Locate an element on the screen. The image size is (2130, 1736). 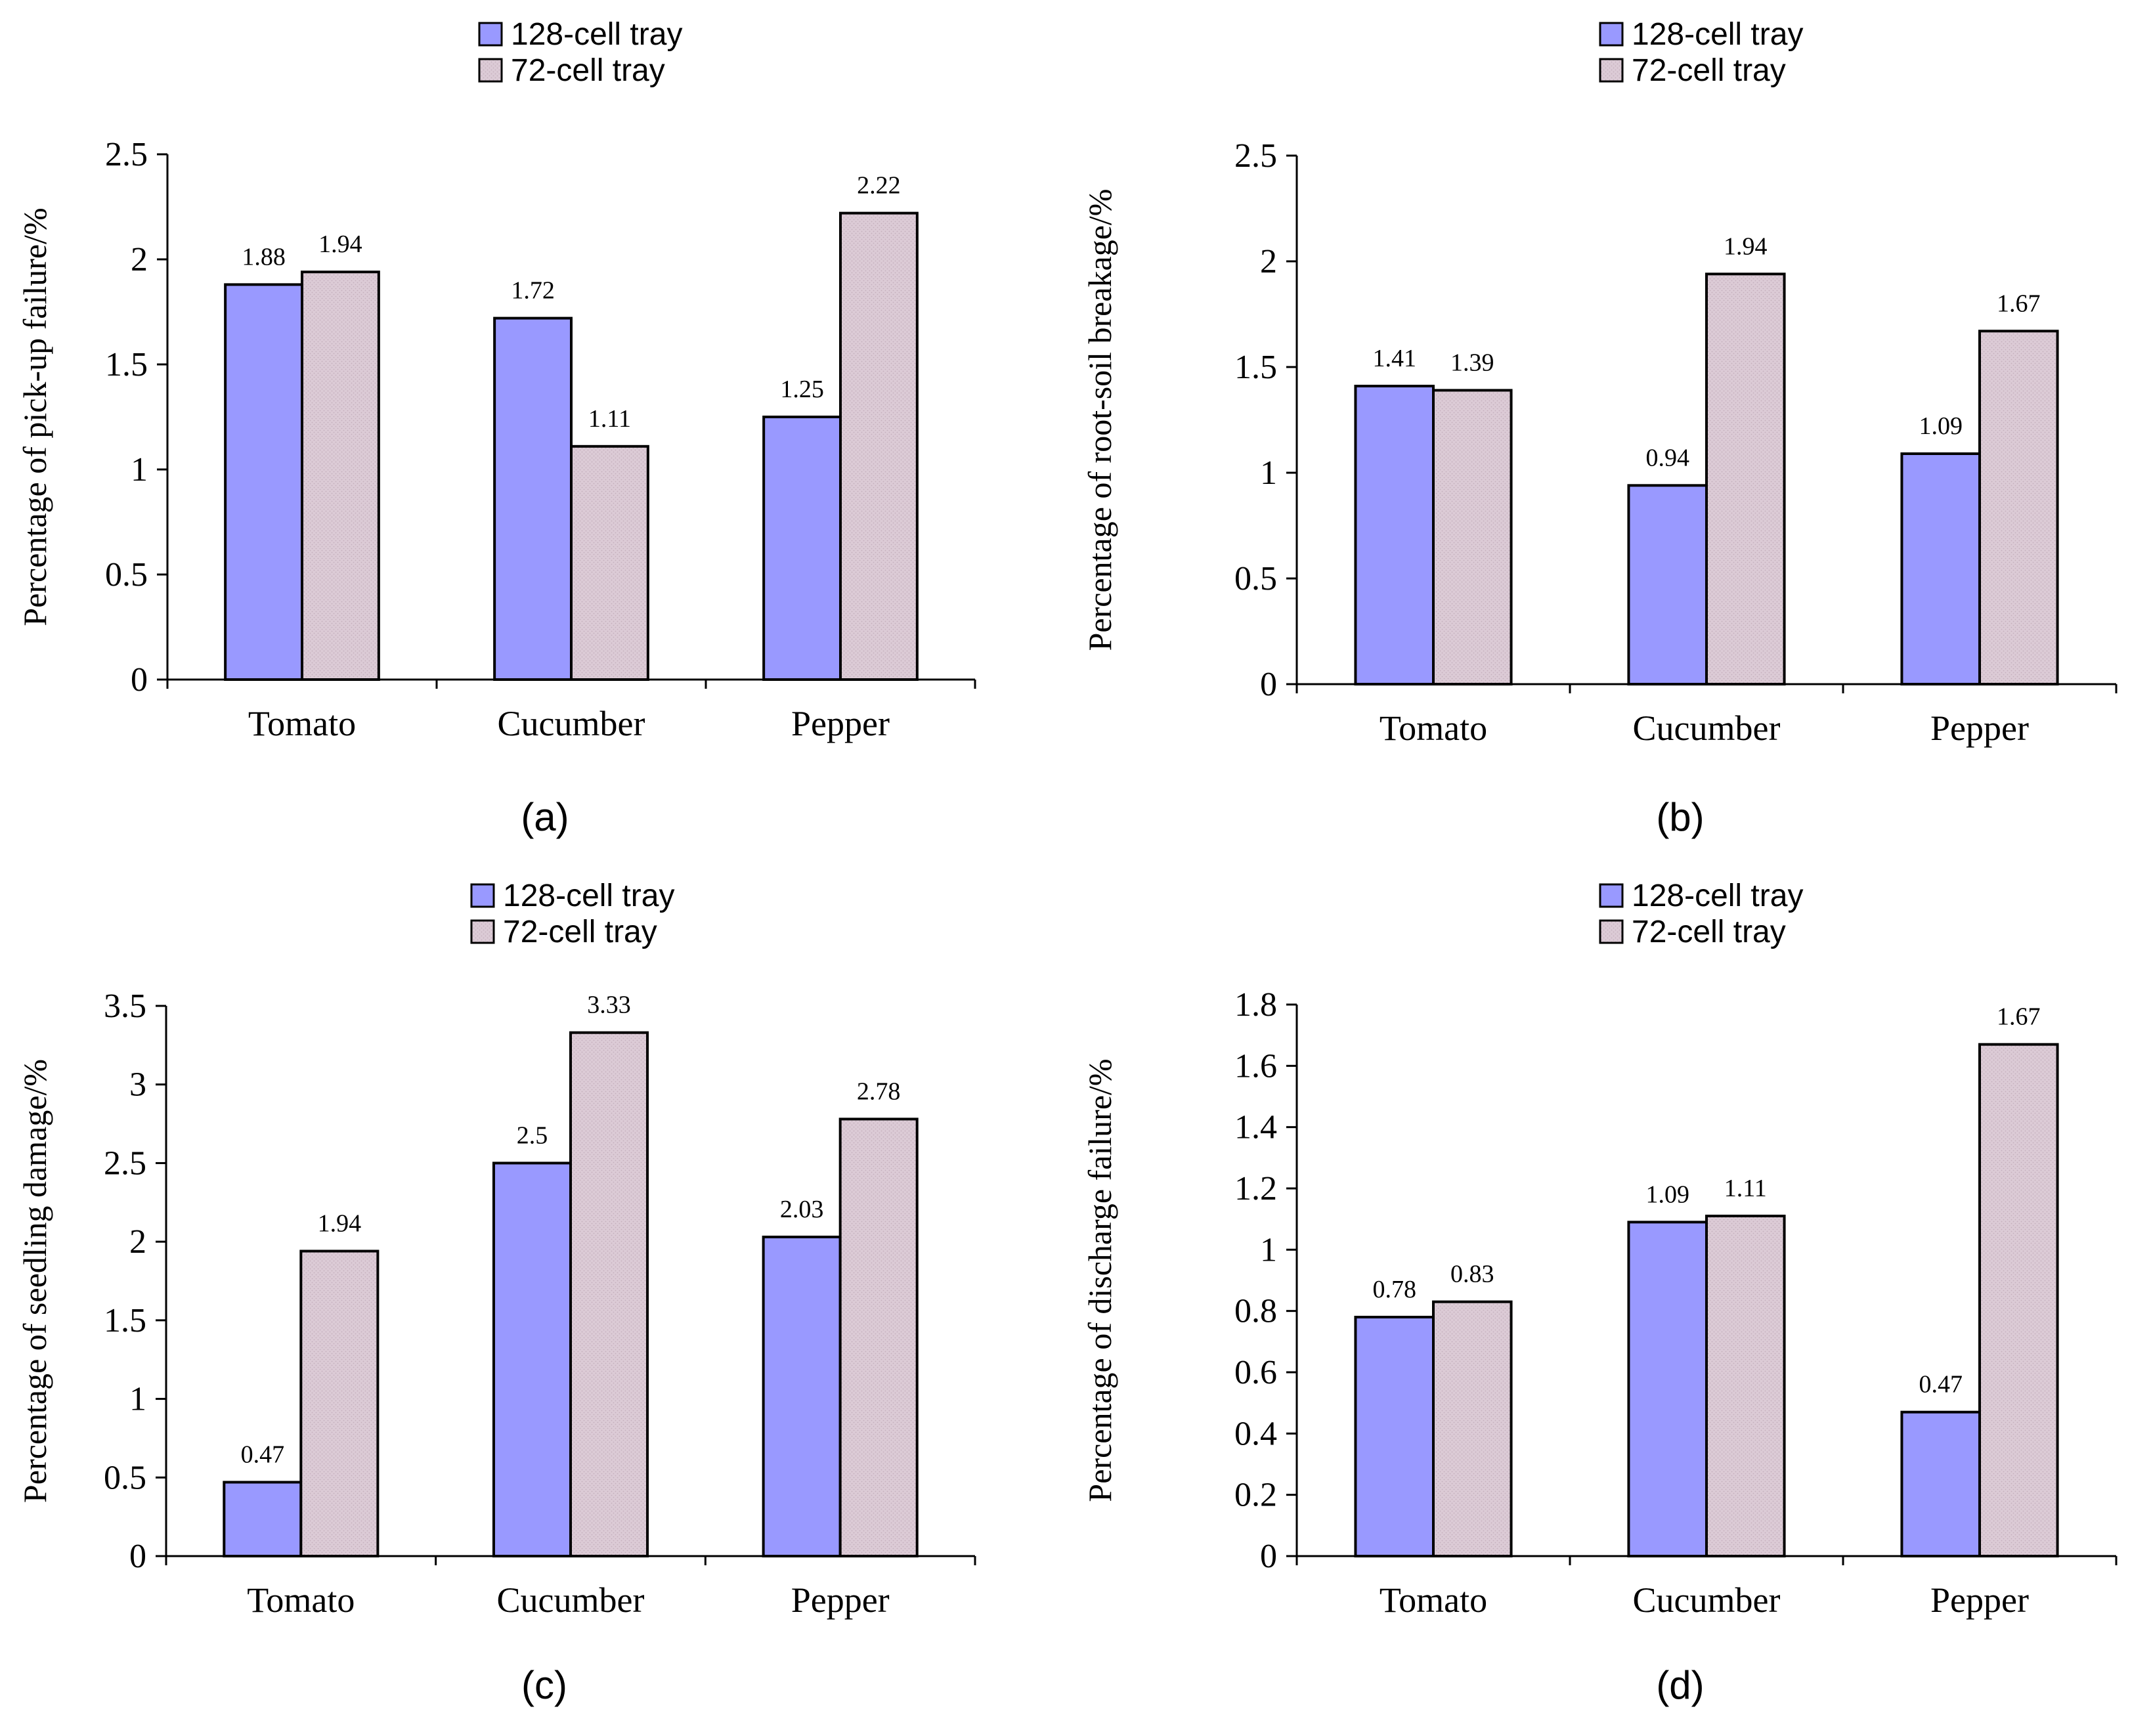
data-label: 1.88 is located at coordinates (264, 257).